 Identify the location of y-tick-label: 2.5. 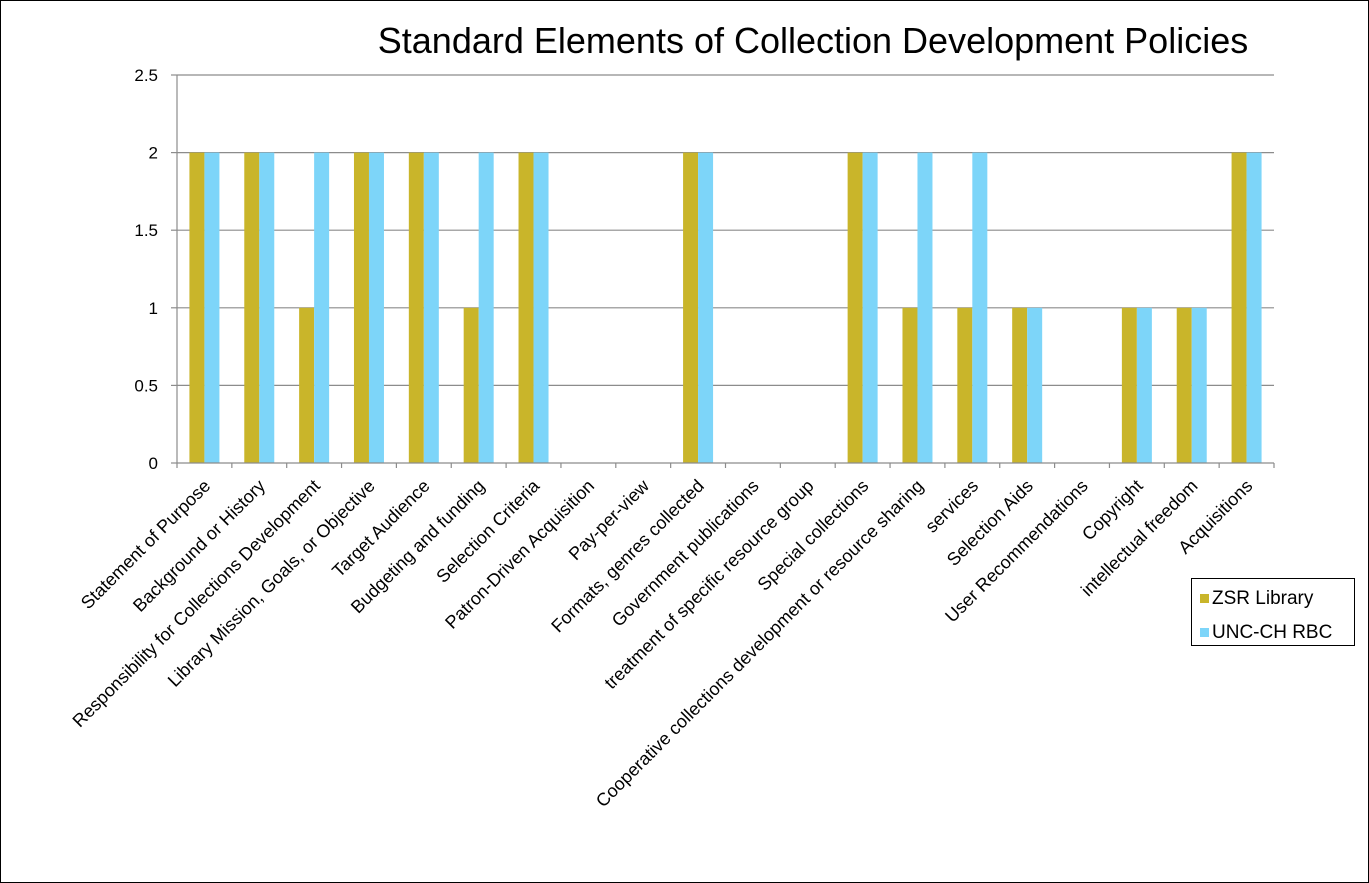
(146, 75).